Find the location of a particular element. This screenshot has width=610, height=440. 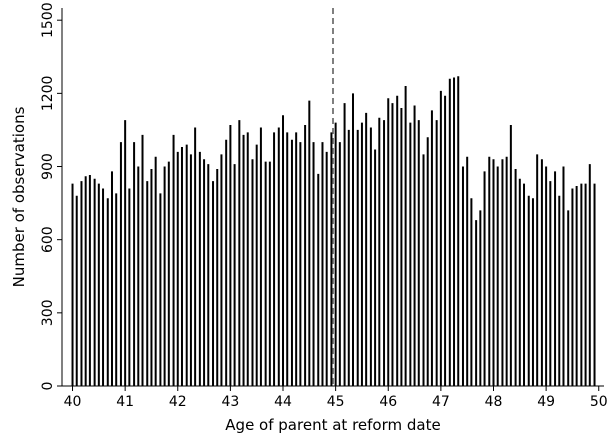

x-tick-label: 49 is located at coordinates (546, 402).